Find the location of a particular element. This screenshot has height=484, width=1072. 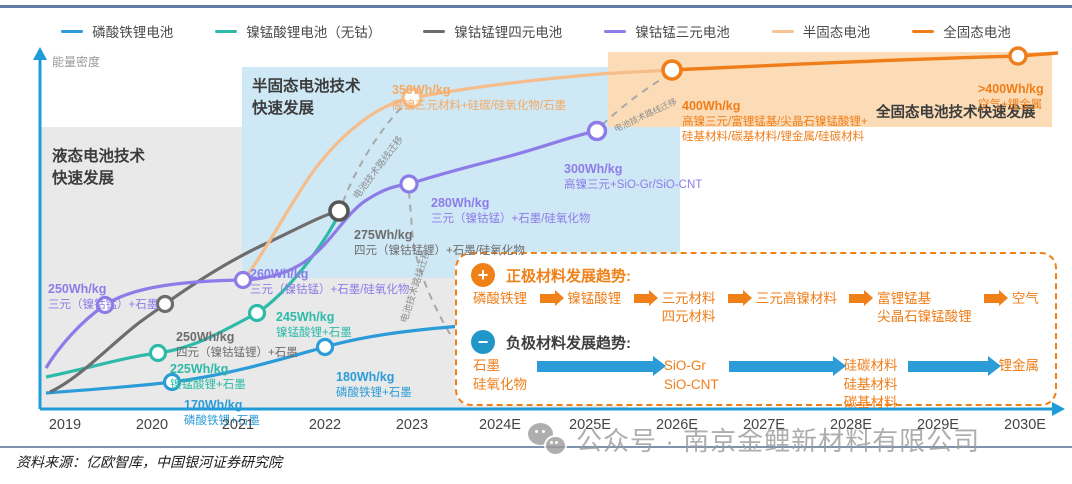

x-tick-2029e: 2029E is located at coordinates (938, 425).